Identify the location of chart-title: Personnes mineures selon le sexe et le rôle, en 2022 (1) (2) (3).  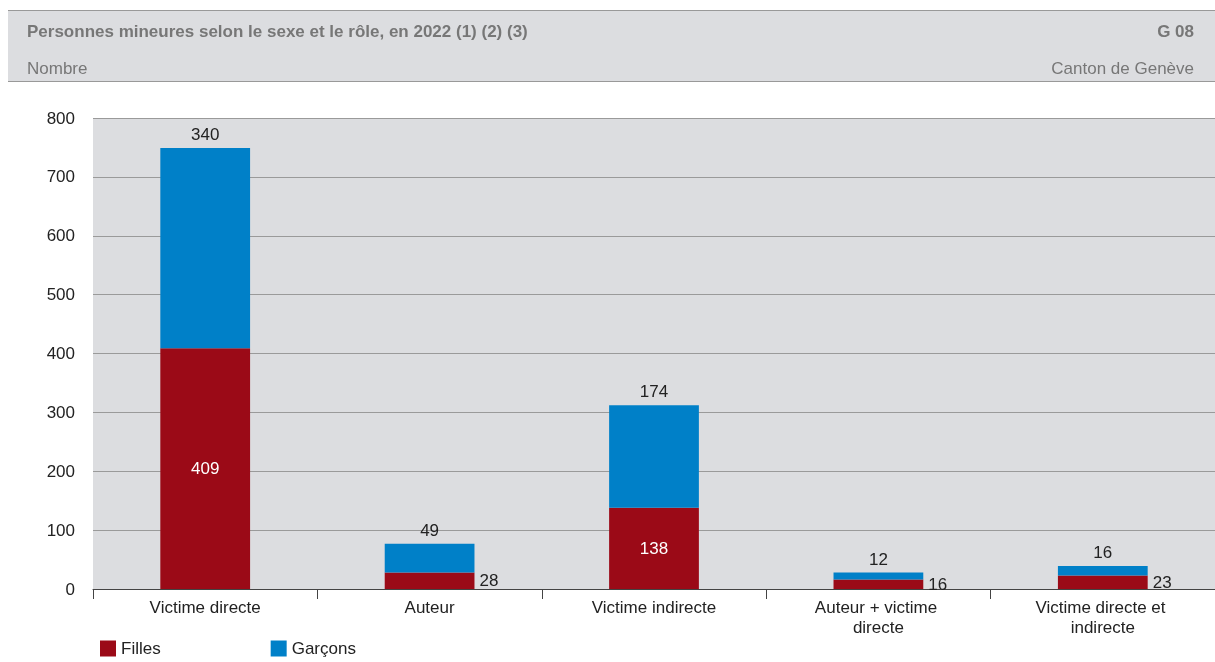
(277, 31).